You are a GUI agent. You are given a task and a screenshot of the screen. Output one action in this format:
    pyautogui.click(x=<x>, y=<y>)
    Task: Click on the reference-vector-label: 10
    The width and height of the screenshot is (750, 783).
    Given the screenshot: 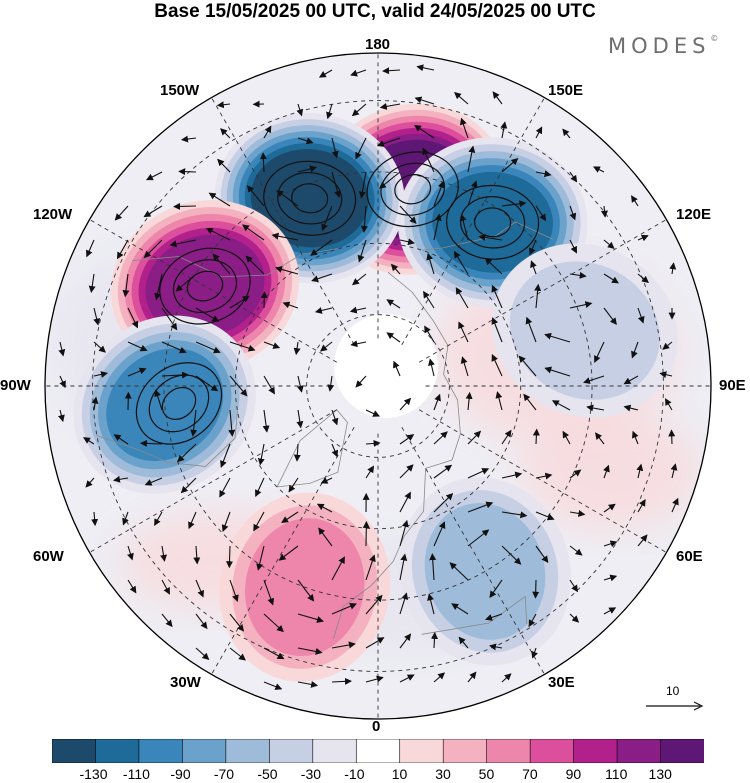 What is the action you would take?
    pyautogui.click(x=673, y=691)
    